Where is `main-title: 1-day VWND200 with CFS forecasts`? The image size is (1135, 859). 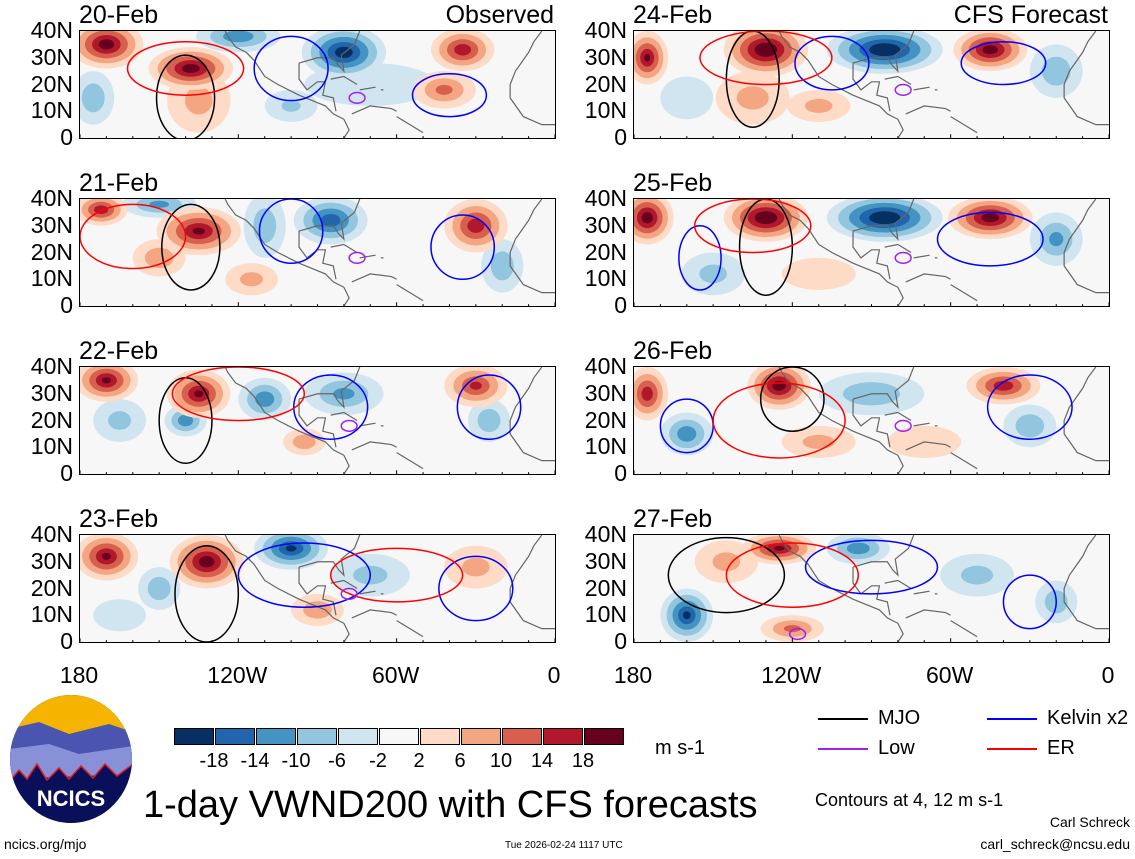
main-title: 1-day VWND200 with CFS forecasts is located at coordinates (450, 805).